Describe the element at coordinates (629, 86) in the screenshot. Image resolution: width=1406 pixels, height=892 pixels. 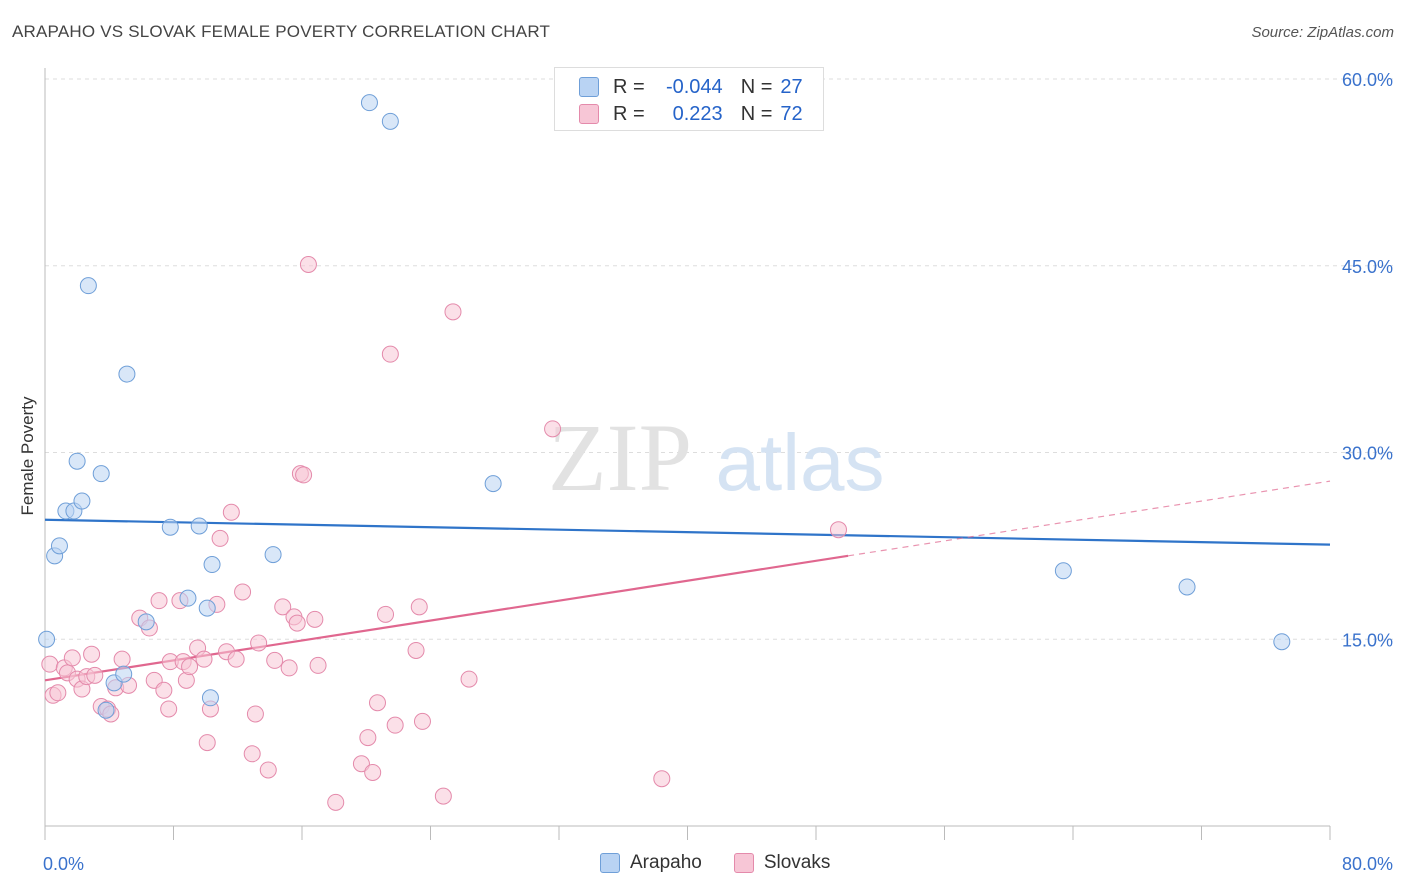
I see `arapaho-r-label: R =` at that location.